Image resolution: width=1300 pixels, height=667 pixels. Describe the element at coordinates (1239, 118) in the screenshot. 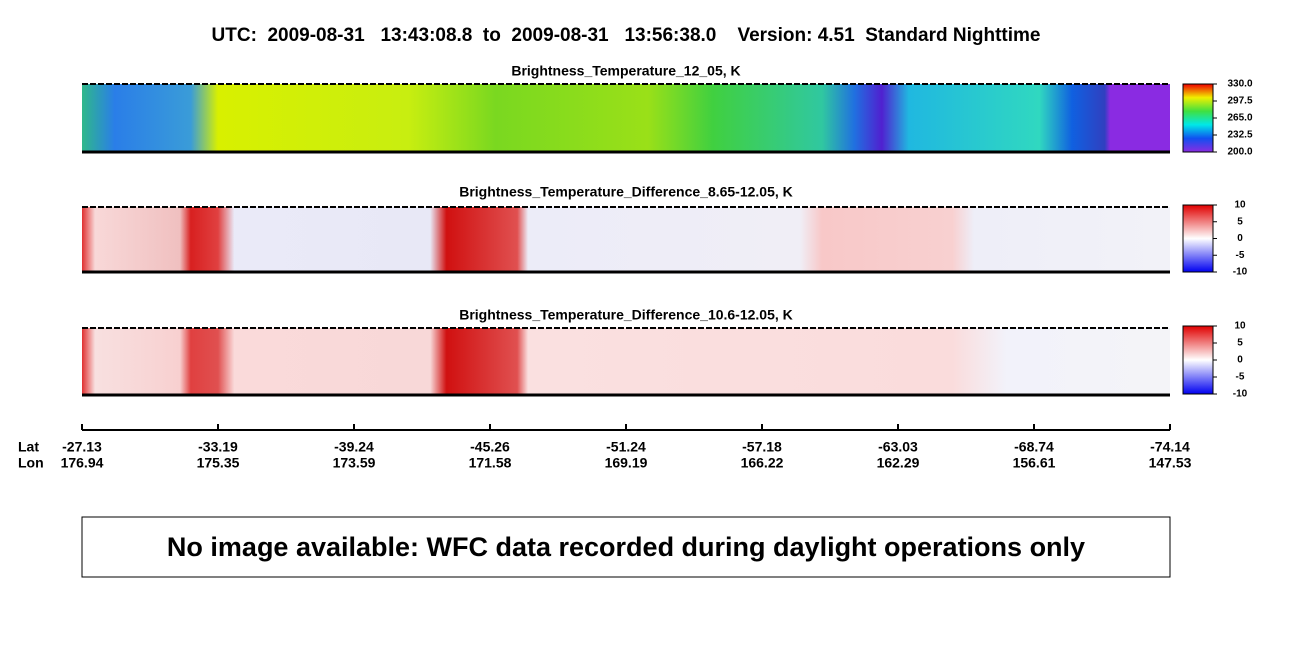

I see `colorbar-tick-label: 265.0` at that location.